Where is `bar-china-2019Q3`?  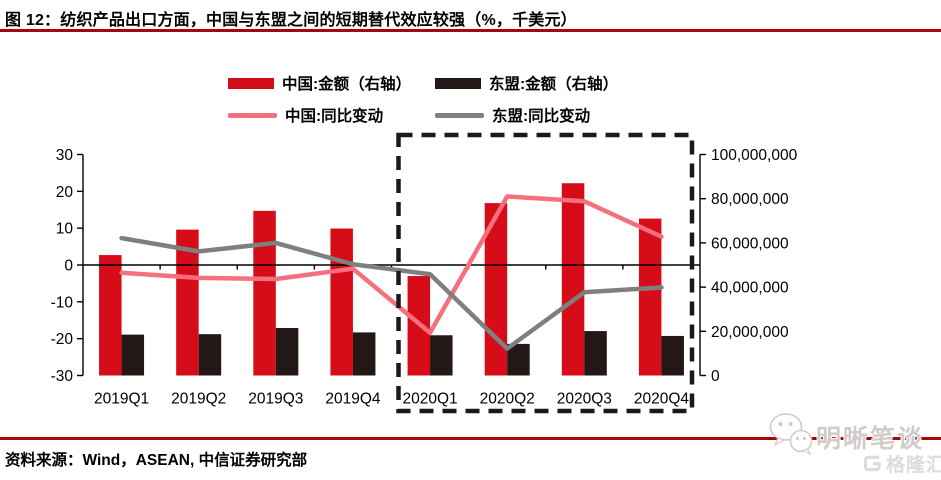
bar-china-2019Q3 is located at coordinates (264, 293).